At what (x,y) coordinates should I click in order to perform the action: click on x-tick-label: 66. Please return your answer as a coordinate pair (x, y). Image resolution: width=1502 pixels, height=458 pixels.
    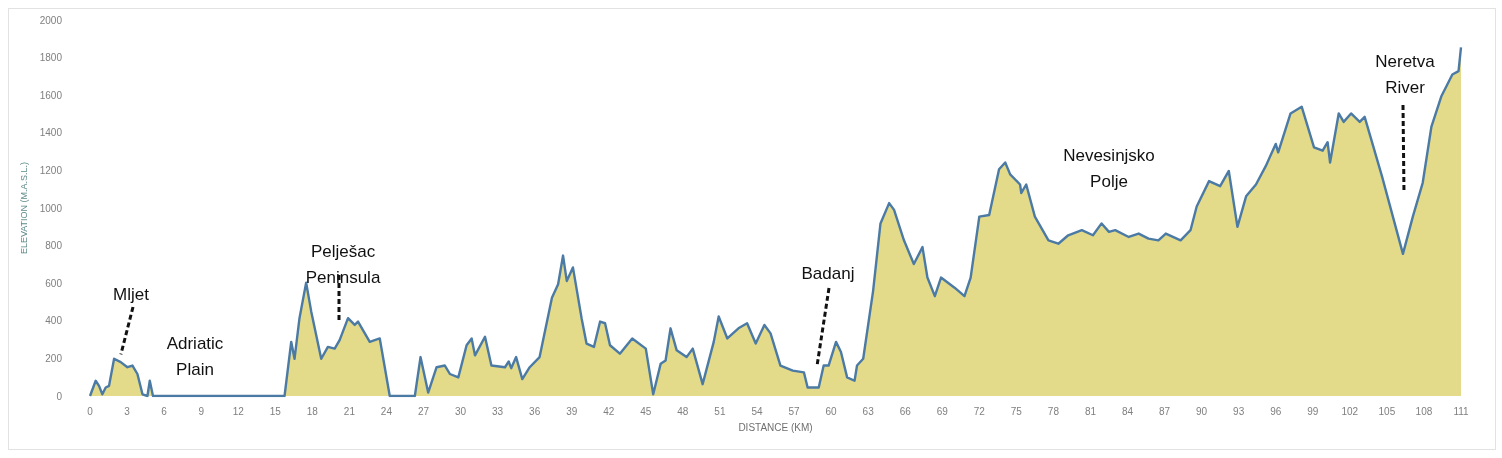
    Looking at the image, I should click on (905, 411).